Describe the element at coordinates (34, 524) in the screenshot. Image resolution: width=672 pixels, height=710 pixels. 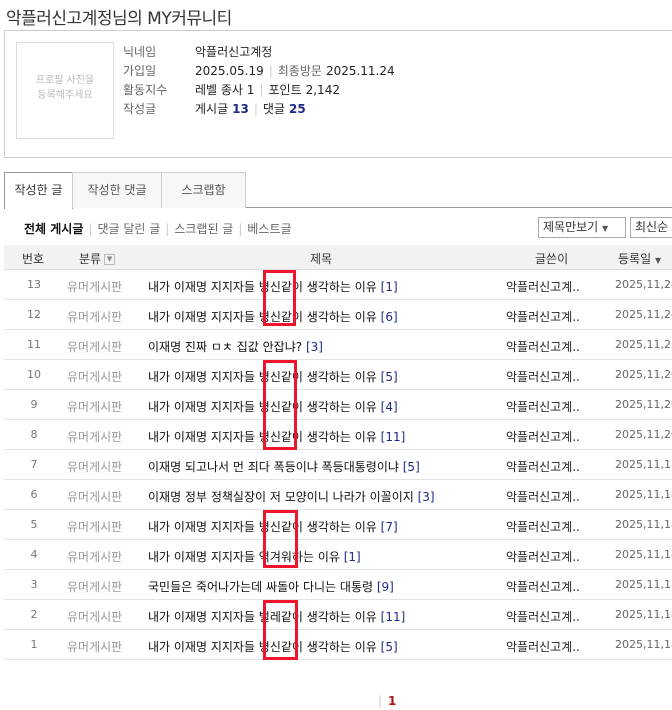
I see `post-number: 5` at that location.